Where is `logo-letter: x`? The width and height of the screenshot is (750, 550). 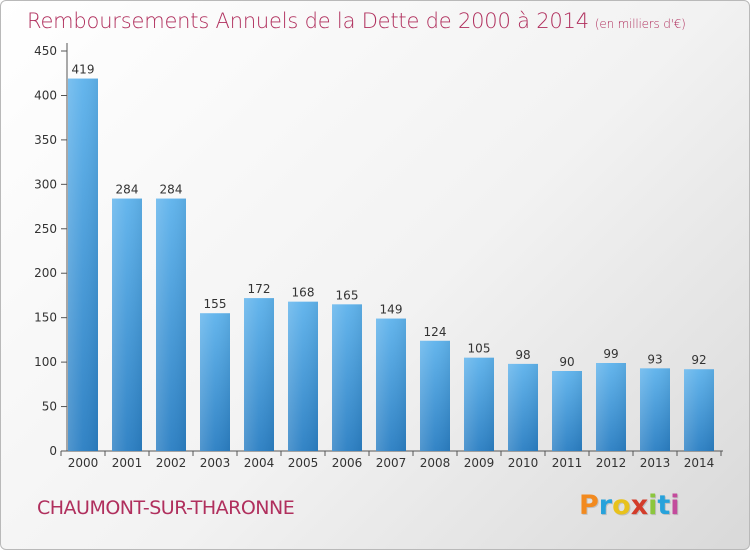
logo-letter: x is located at coordinates (639, 505).